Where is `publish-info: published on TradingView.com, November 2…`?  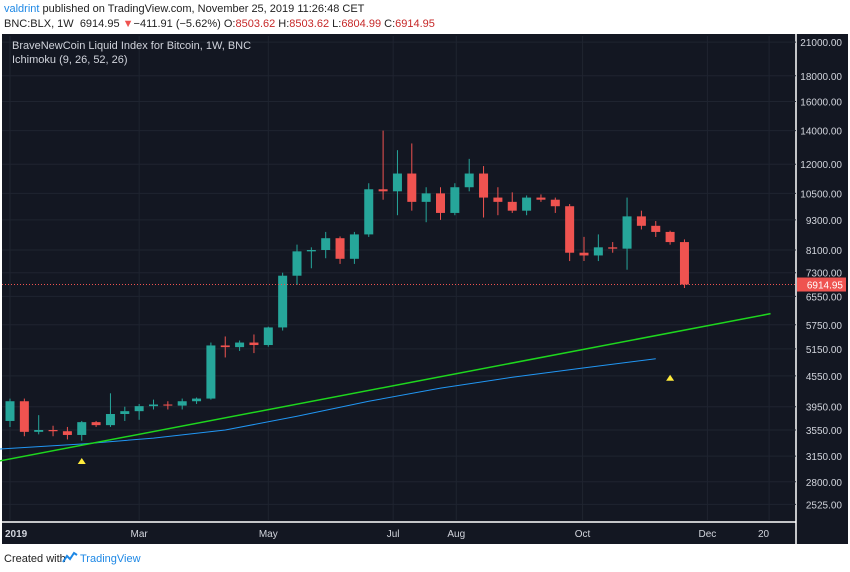 publish-info: published on TradingView.com, November 2… is located at coordinates (202, 9).